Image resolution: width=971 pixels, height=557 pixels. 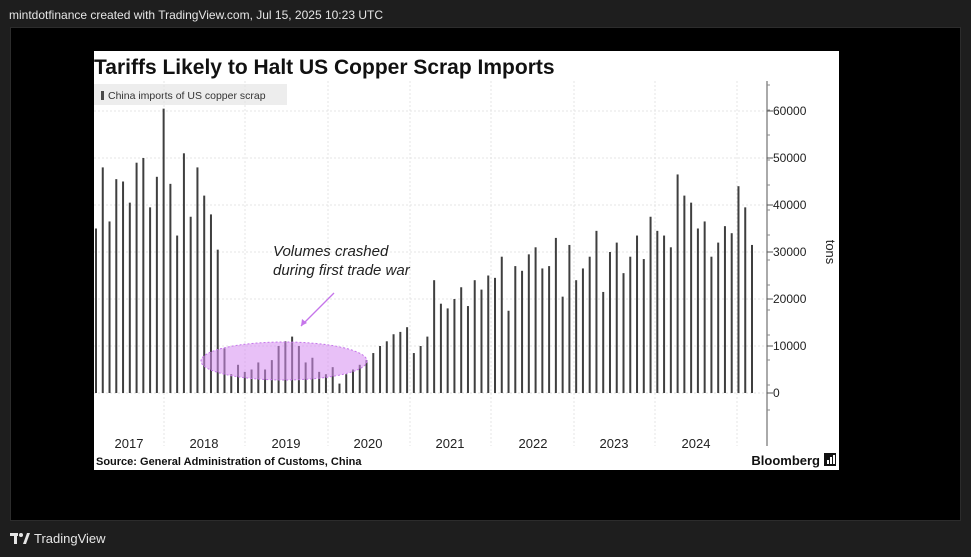 What do you see at coordinates (304, 322) in the screenshot?
I see `annotation-arrowhead` at bounding box center [304, 322].